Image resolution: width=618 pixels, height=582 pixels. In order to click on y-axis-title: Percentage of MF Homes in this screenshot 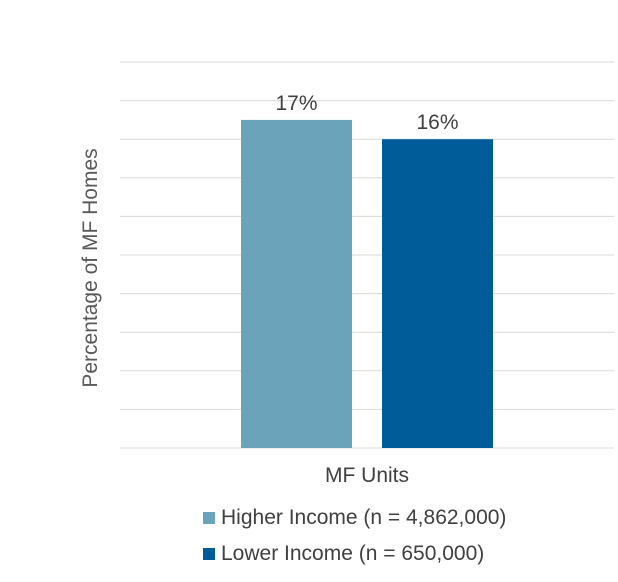, I will do `click(90, 267)`.